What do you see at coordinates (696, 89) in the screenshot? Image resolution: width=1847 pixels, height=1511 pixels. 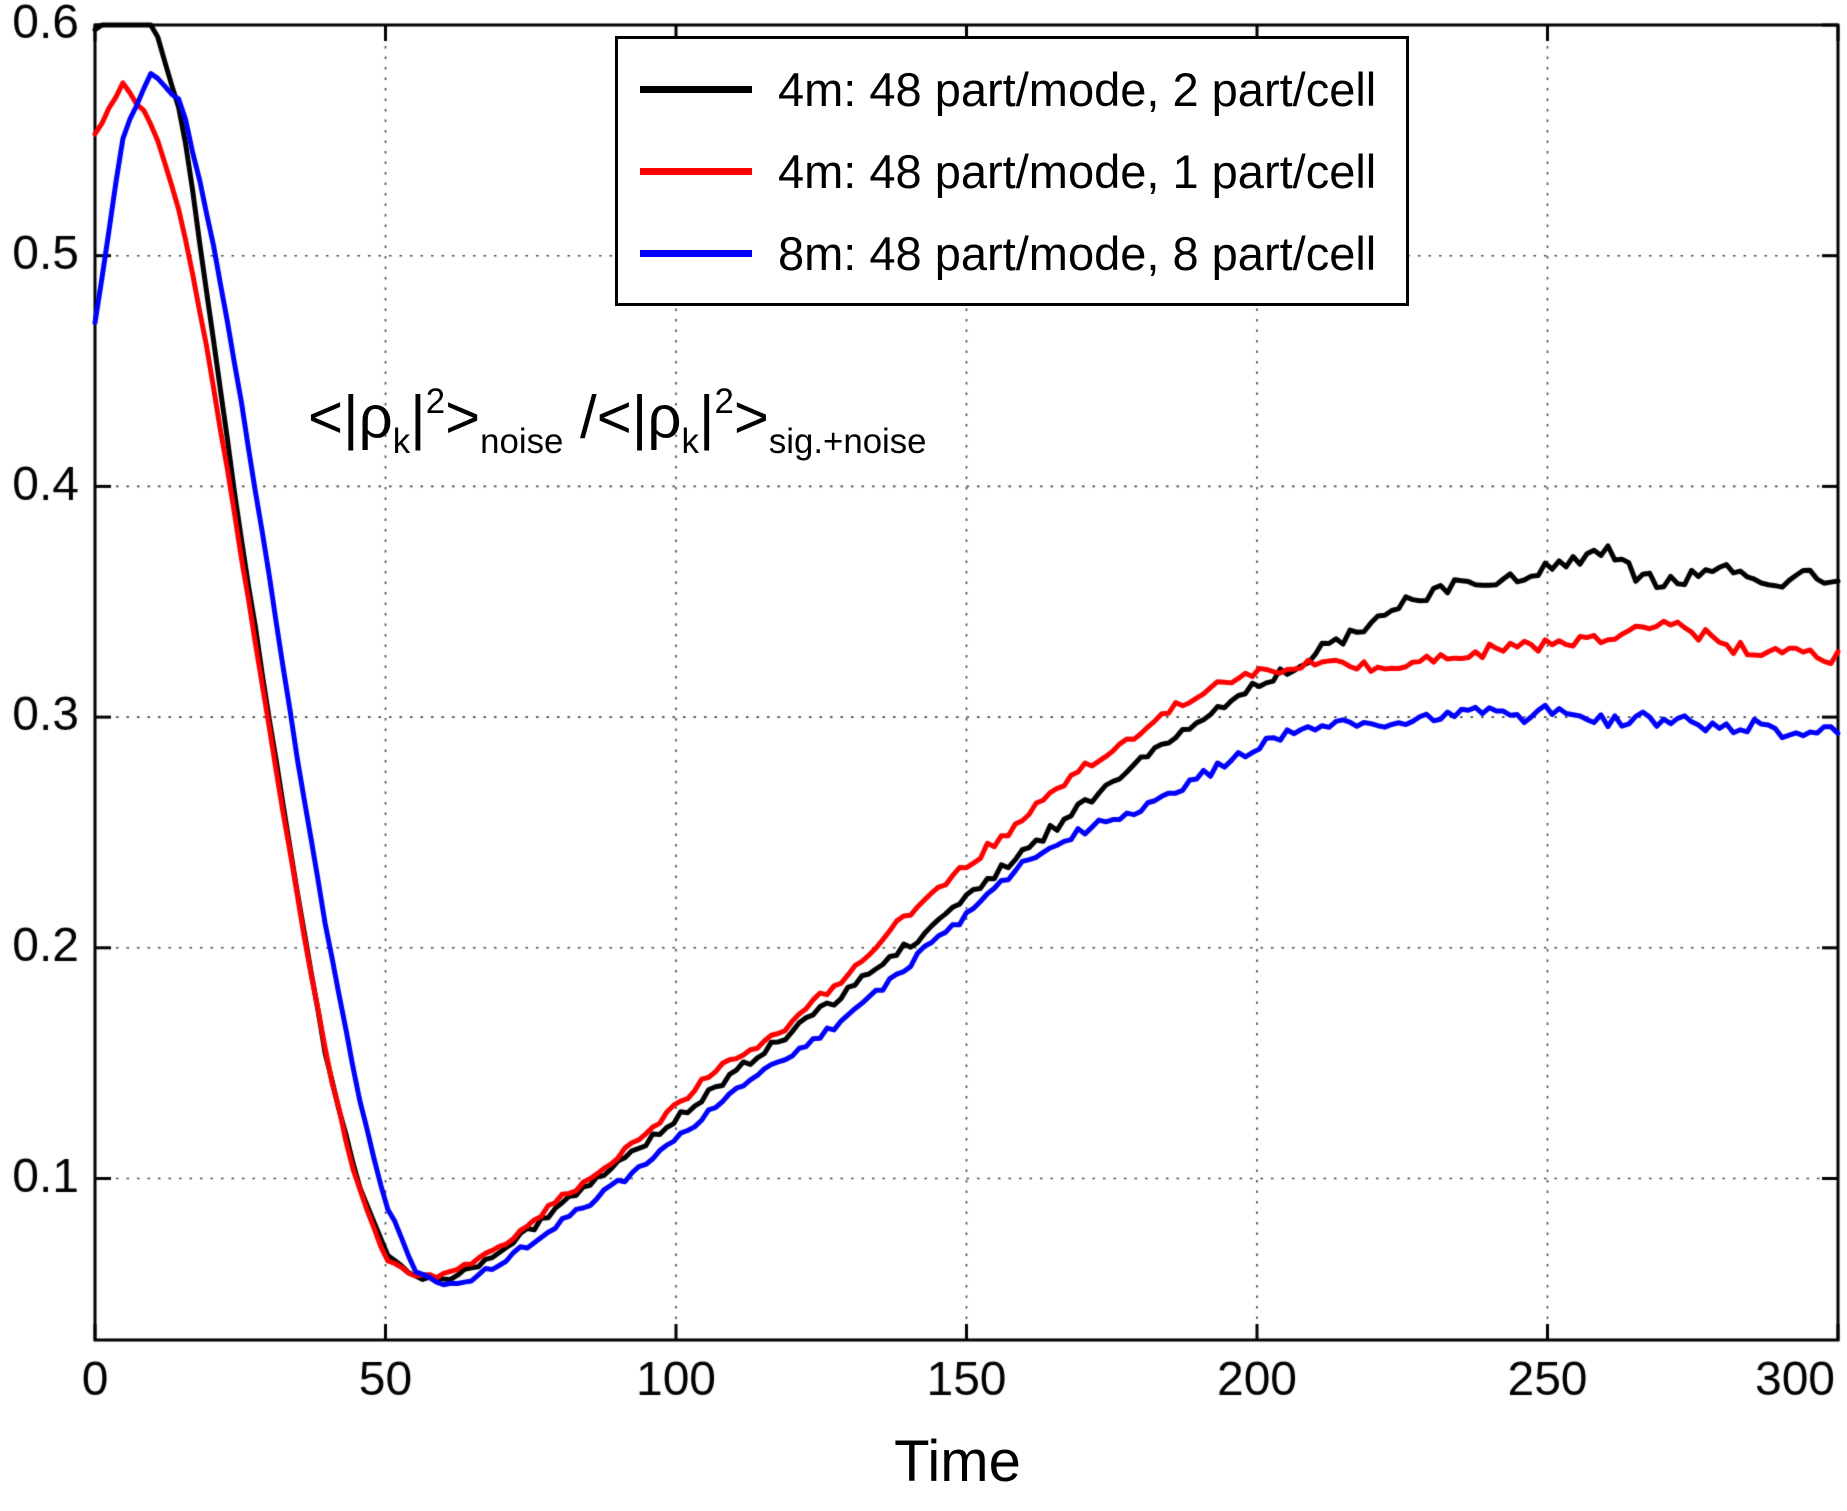 I see `legend-line-swatch-black` at bounding box center [696, 89].